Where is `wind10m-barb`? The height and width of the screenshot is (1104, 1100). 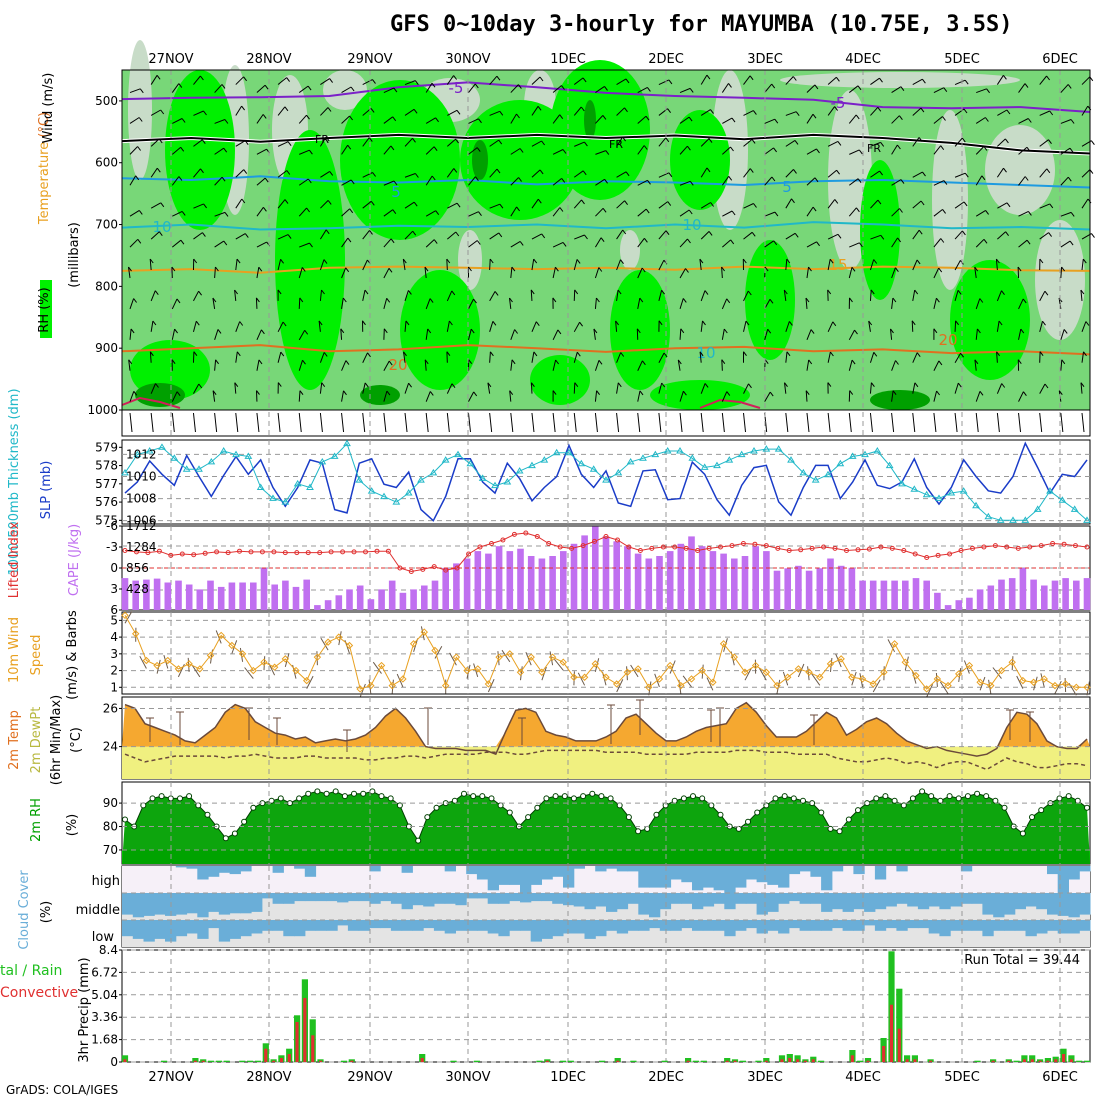 wind10m-barb is located at coordinates (574, 678).